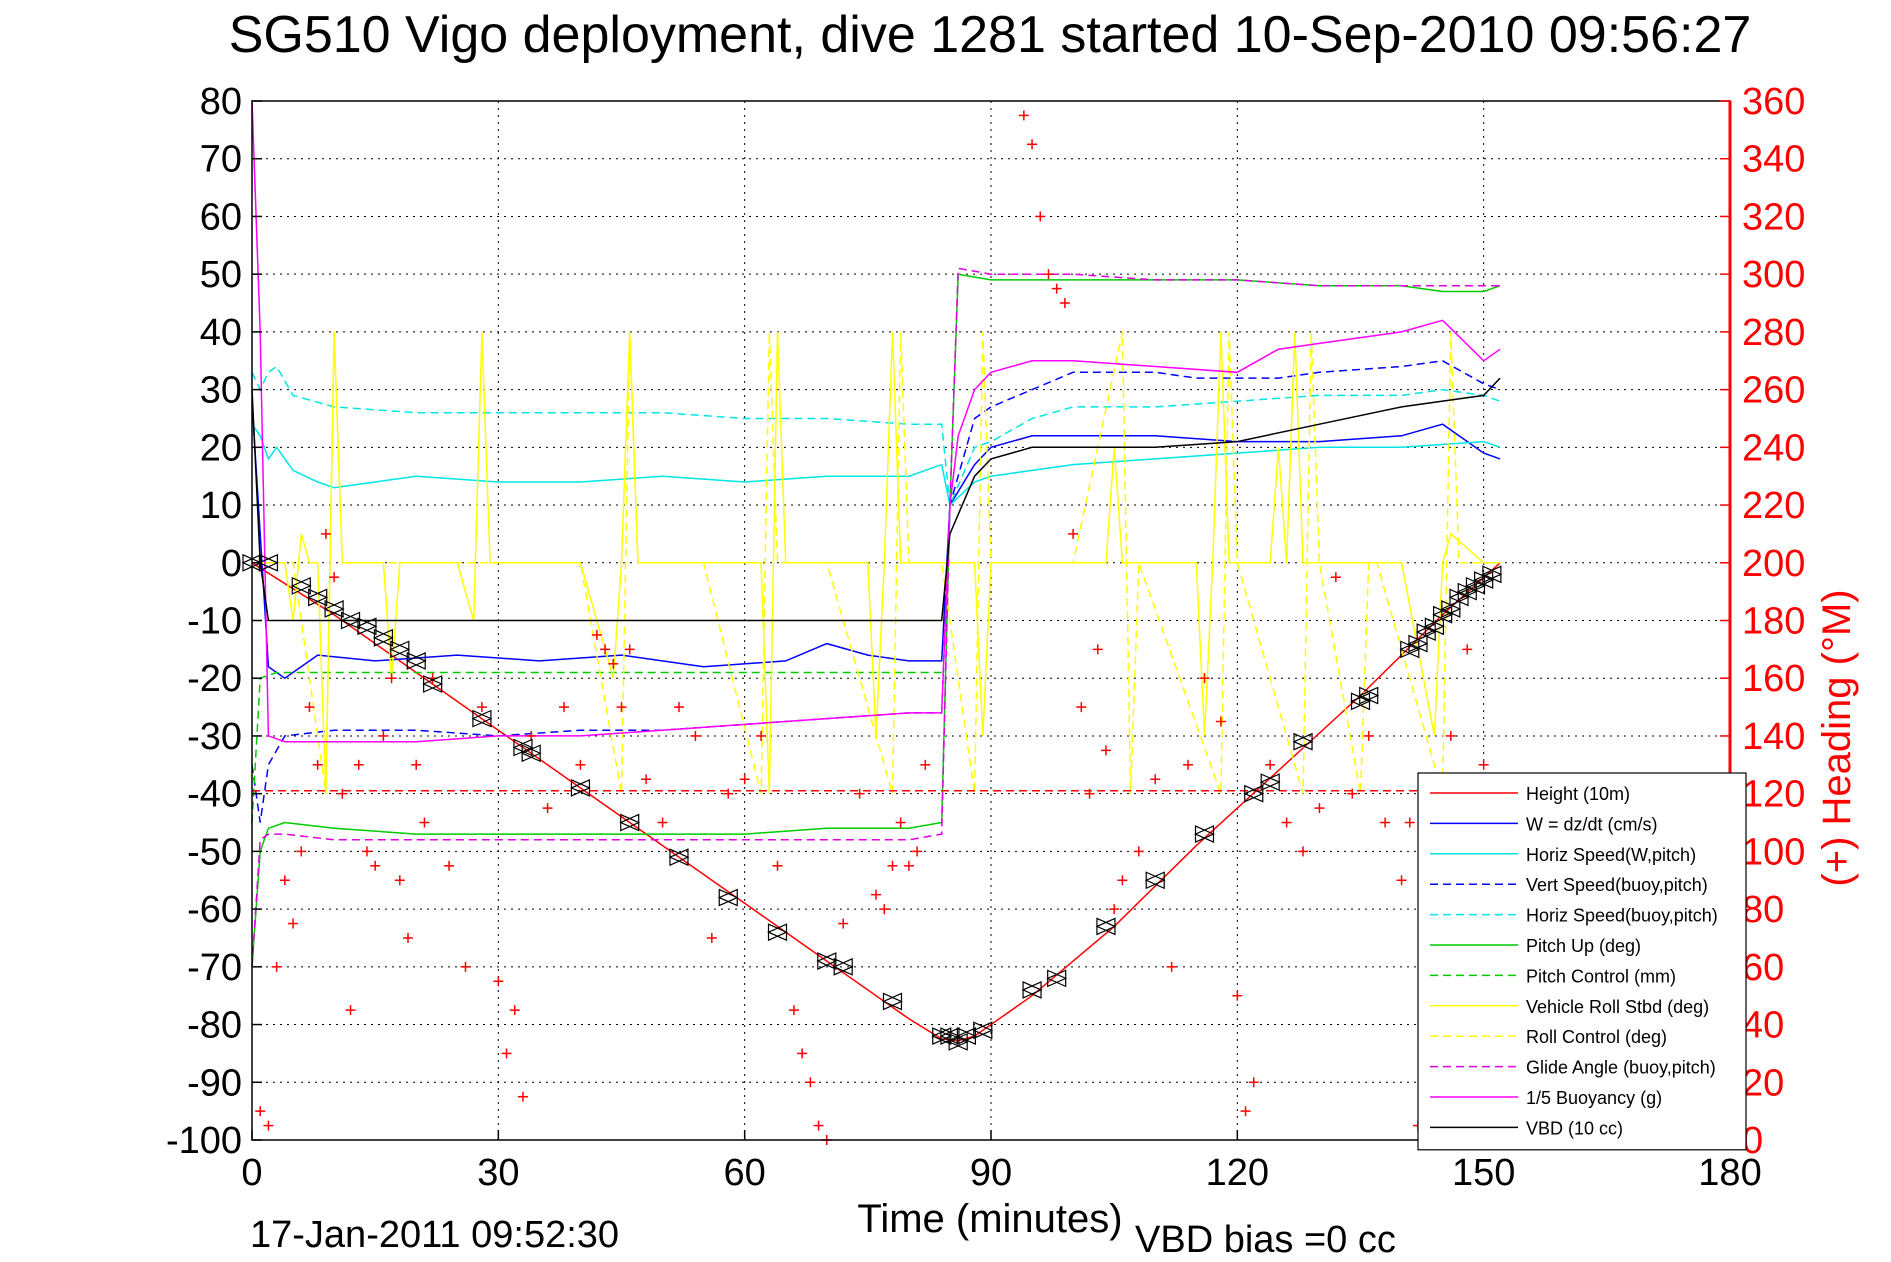  Describe the element at coordinates (1763, 910) in the screenshot. I see `right-tick-label: 80` at that location.